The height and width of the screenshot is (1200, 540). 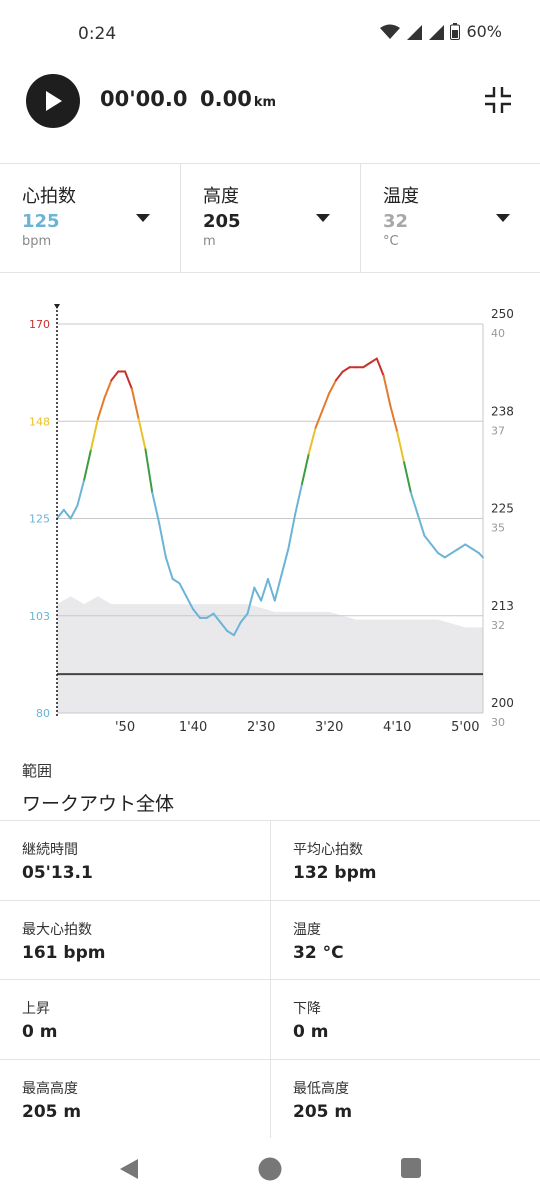 What do you see at coordinates (97, 34) in the screenshot?
I see `status-time: 0:24` at bounding box center [97, 34].